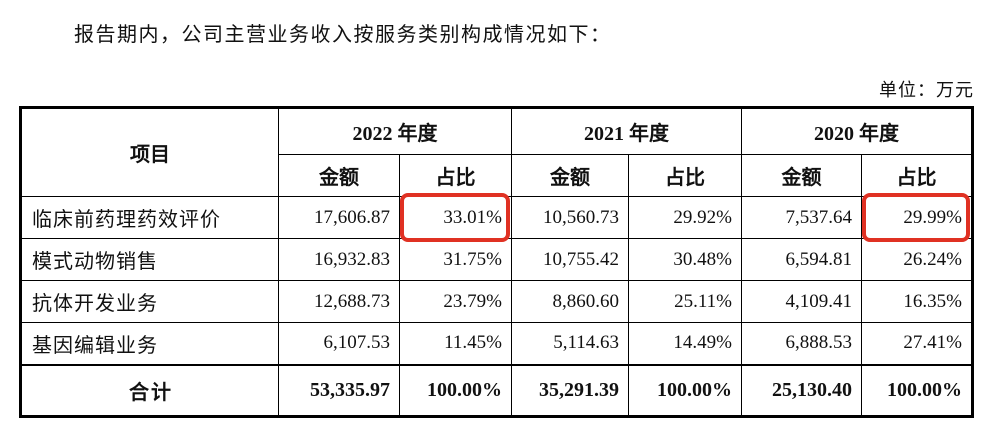 This screenshot has height=422, width=986. Describe the element at coordinates (917, 301) in the screenshot. I see `cell-ratio-2020: 16.35%` at that location.